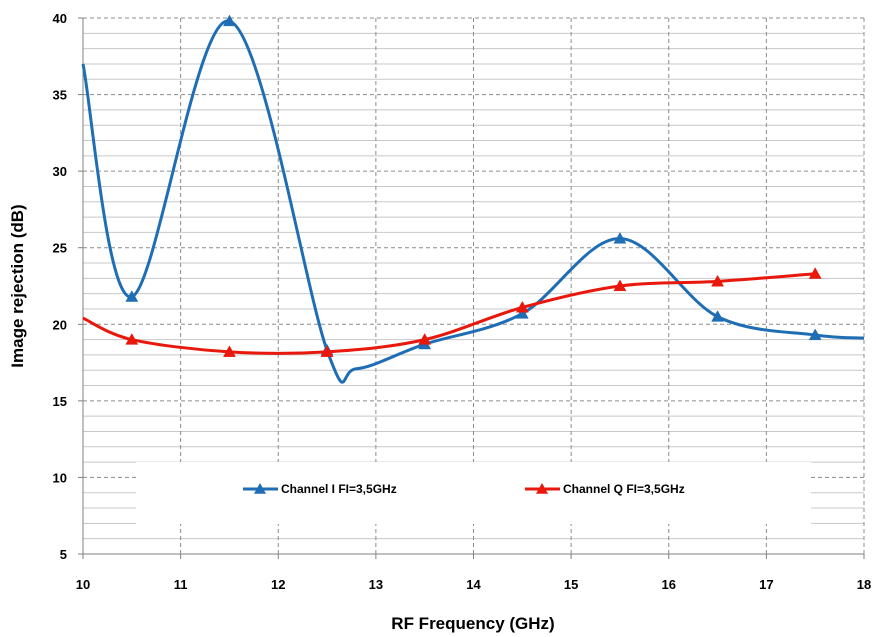  Describe the element at coordinates (472, 623) in the screenshot. I see `x-axis-title: RF Frequency (GHz)` at that location.